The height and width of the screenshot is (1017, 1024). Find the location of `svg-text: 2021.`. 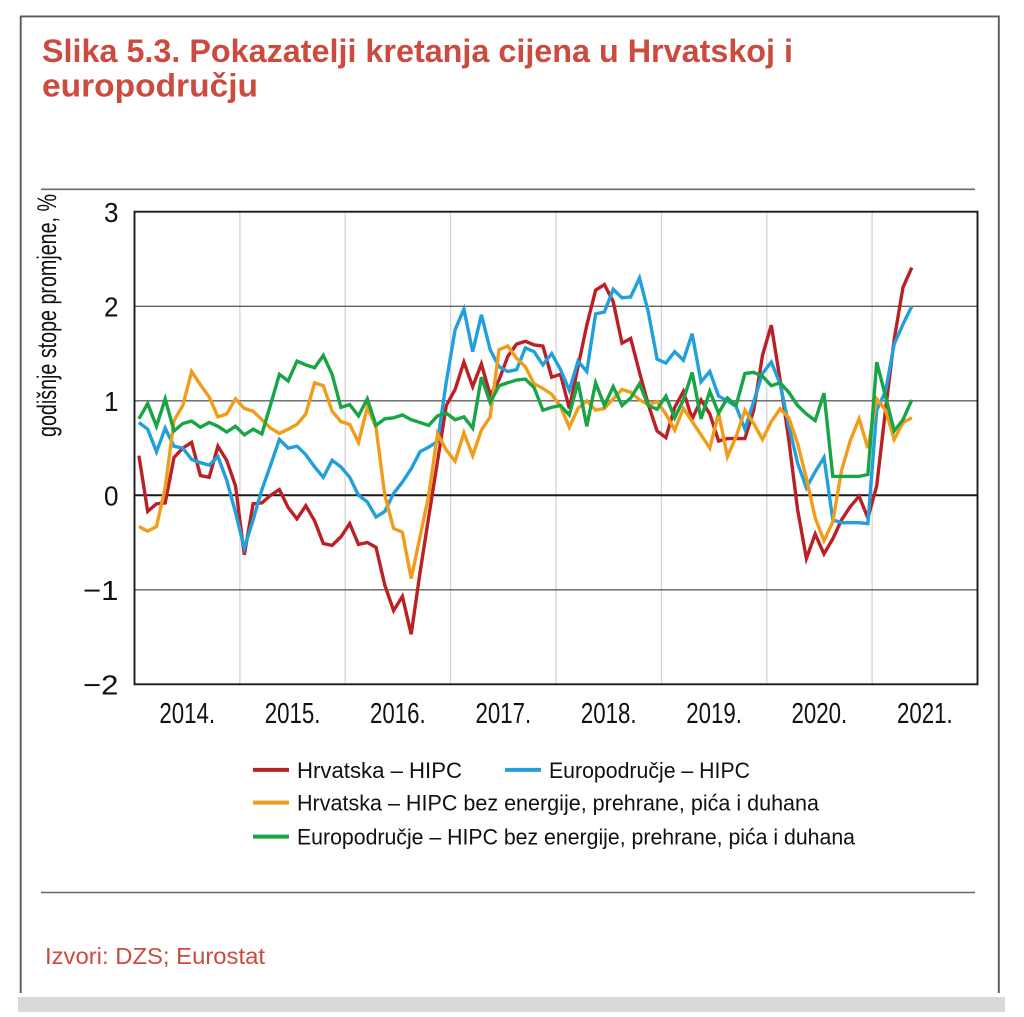

svg-text: 2021. is located at coordinates (925, 714).